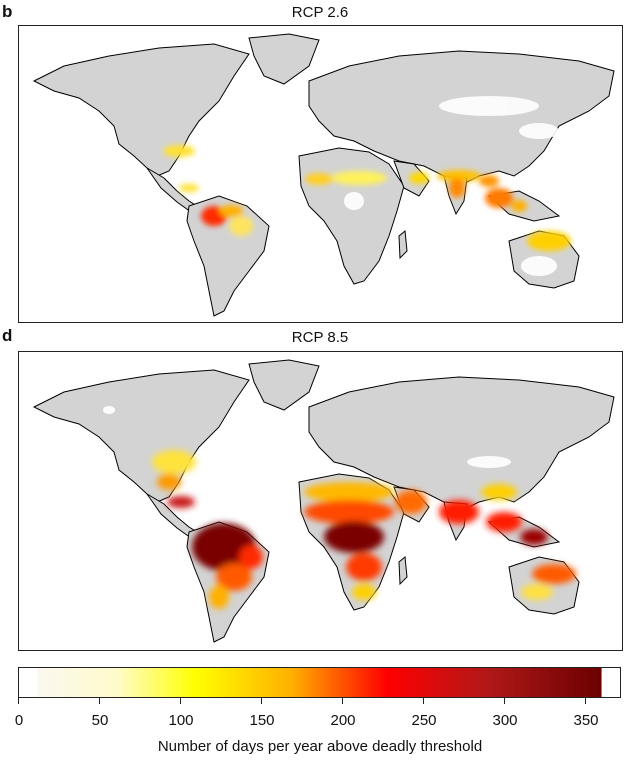  Describe the element at coordinates (424, 720) in the screenshot. I see `tick-label-250: 250` at that location.